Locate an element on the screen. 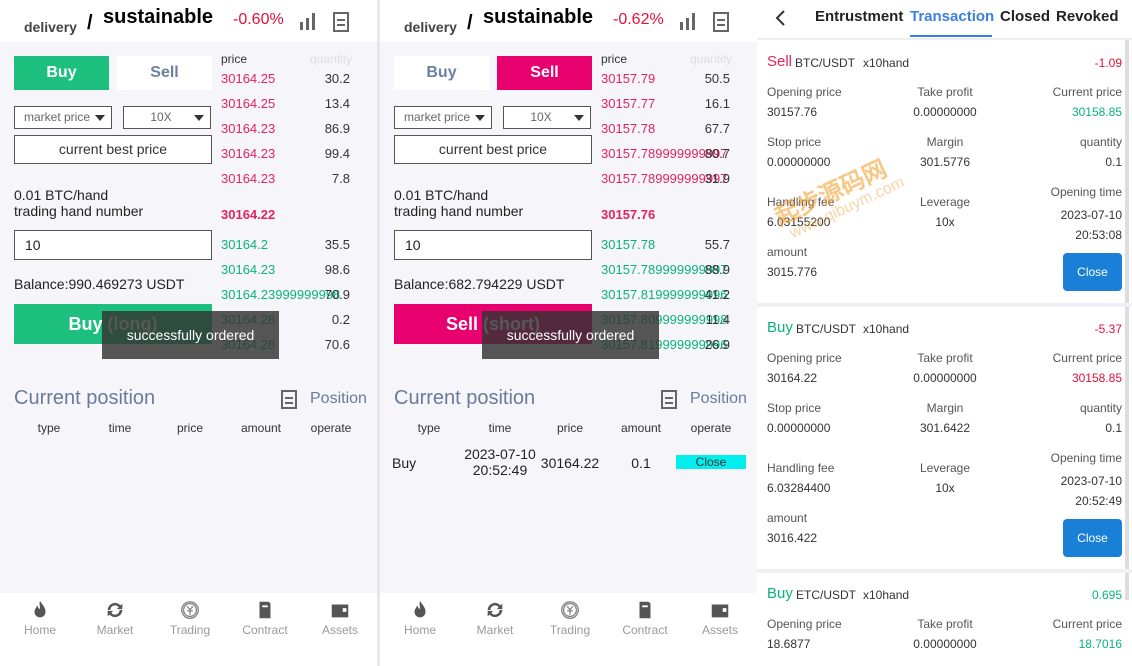 This screenshot has width=1132, height=666. icons is located at coordinates (704, 22).